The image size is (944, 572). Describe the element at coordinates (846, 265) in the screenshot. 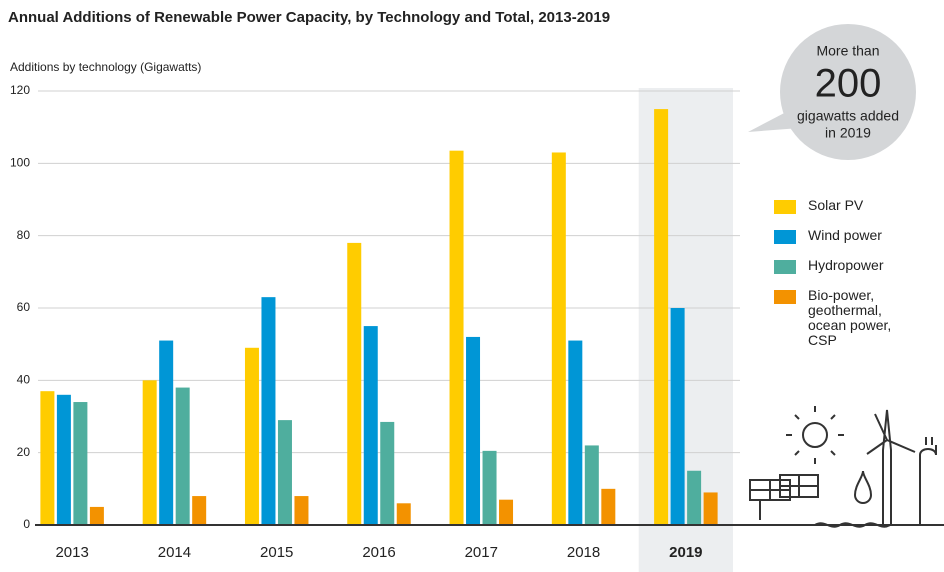

I see `legend-label: Hydropower` at that location.